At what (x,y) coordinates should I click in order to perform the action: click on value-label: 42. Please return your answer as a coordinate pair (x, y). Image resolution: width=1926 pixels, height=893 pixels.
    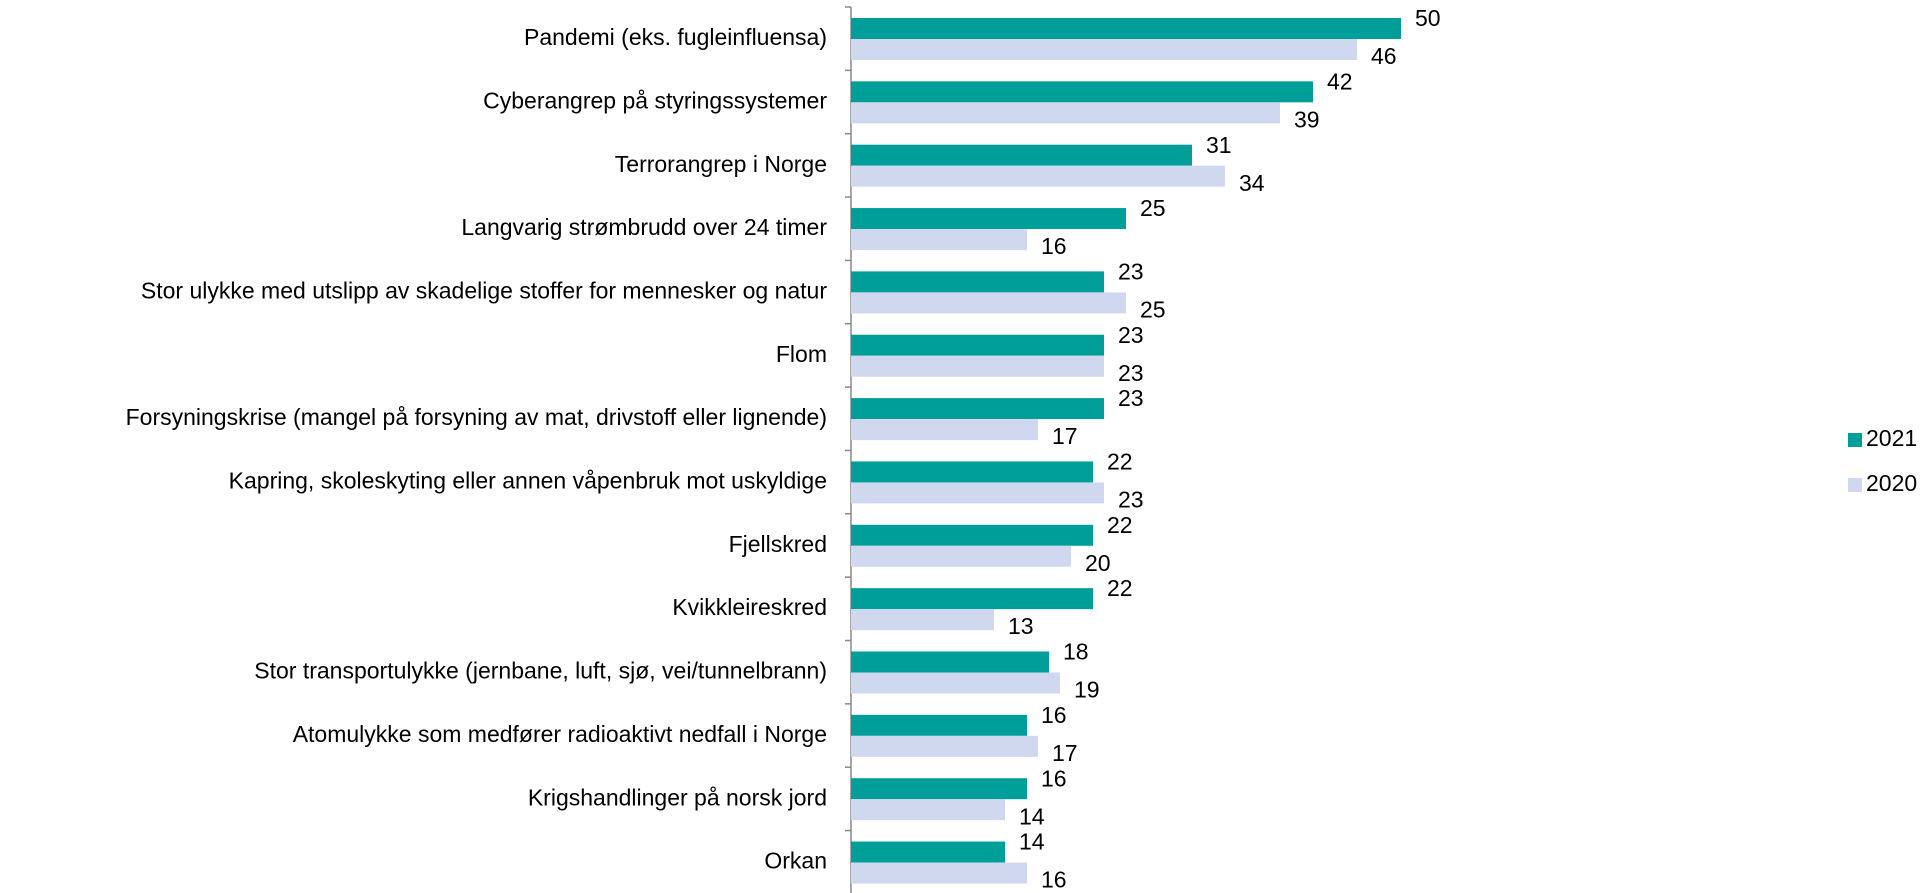
    Looking at the image, I should click on (1340, 81).